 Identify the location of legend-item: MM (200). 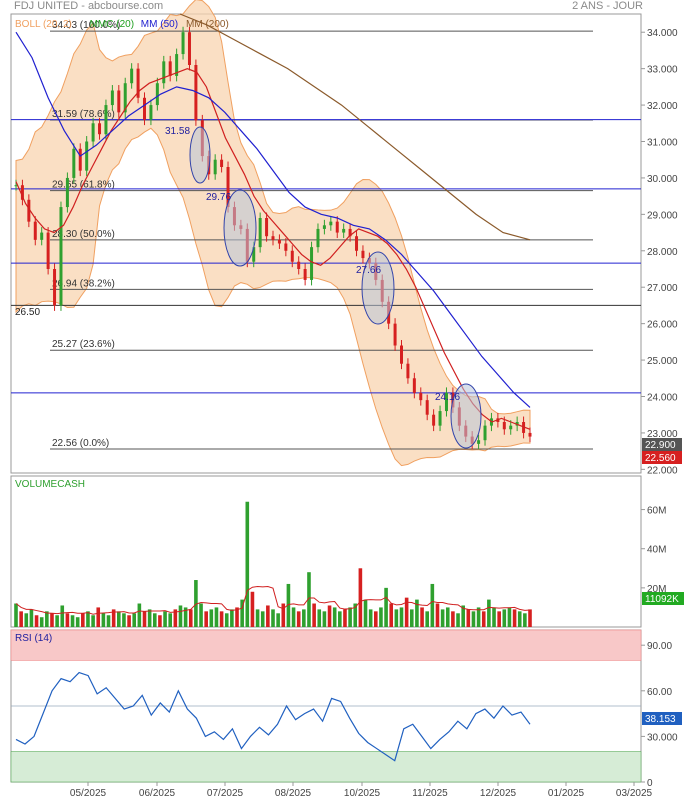
(207, 24).